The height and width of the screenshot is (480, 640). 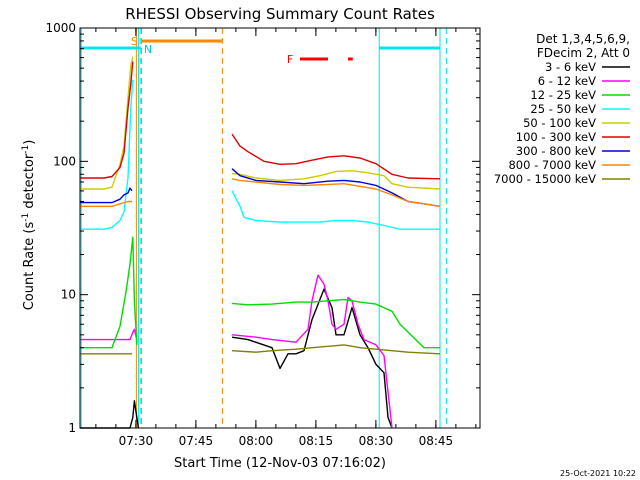 What do you see at coordinates (556, 137) in the screenshot?
I see `legend-label-5: 100 - 300 keV` at bounding box center [556, 137].